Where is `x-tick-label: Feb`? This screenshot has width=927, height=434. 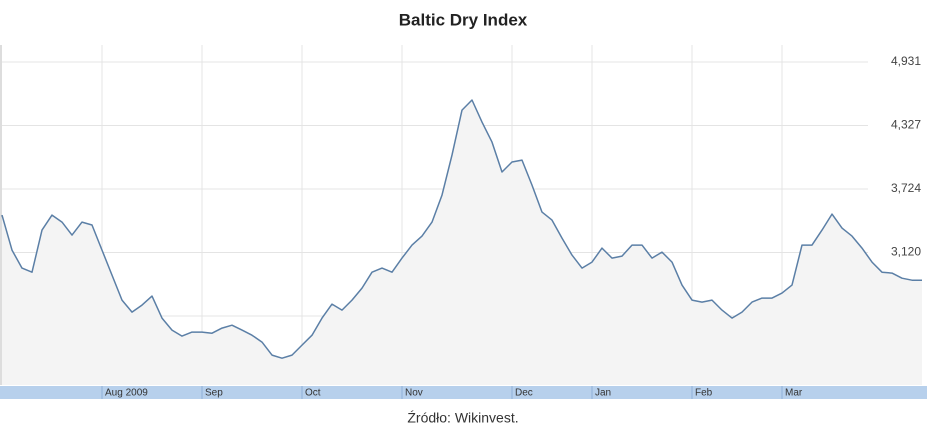 x-tick-label: Feb is located at coordinates (704, 393).